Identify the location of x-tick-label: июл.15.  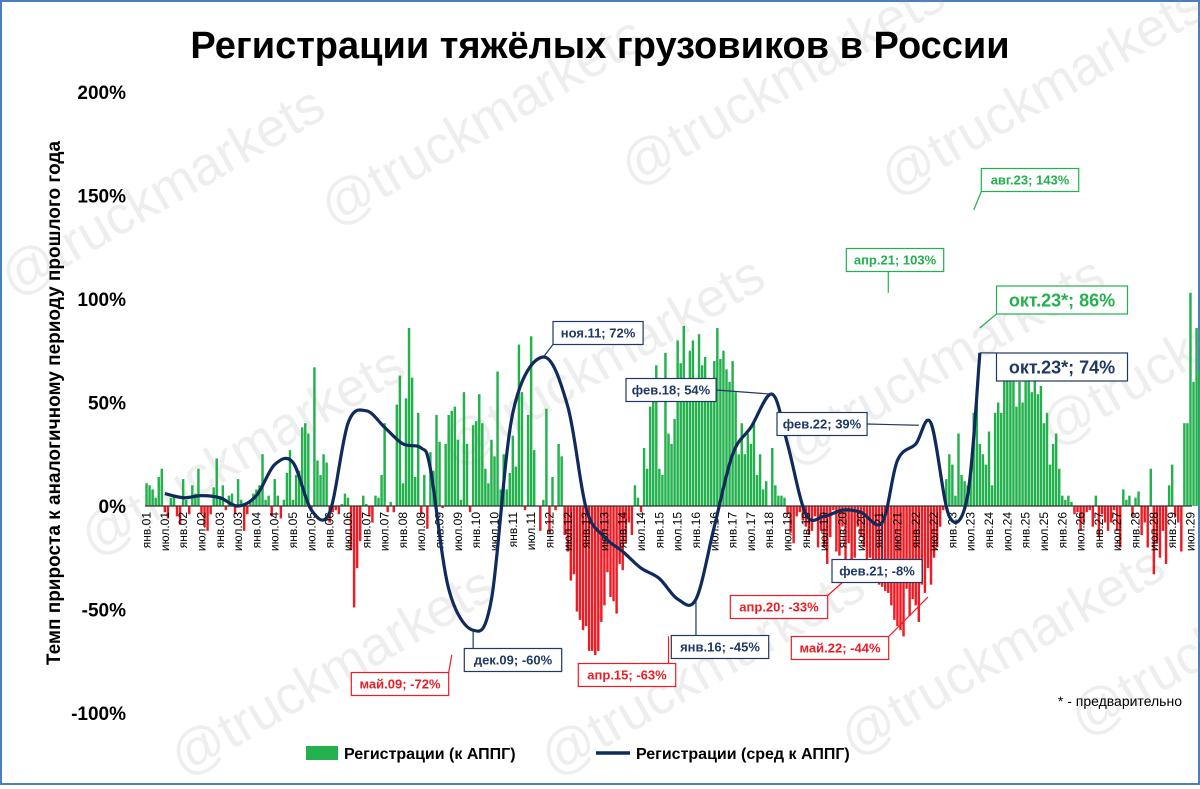
(678, 531).